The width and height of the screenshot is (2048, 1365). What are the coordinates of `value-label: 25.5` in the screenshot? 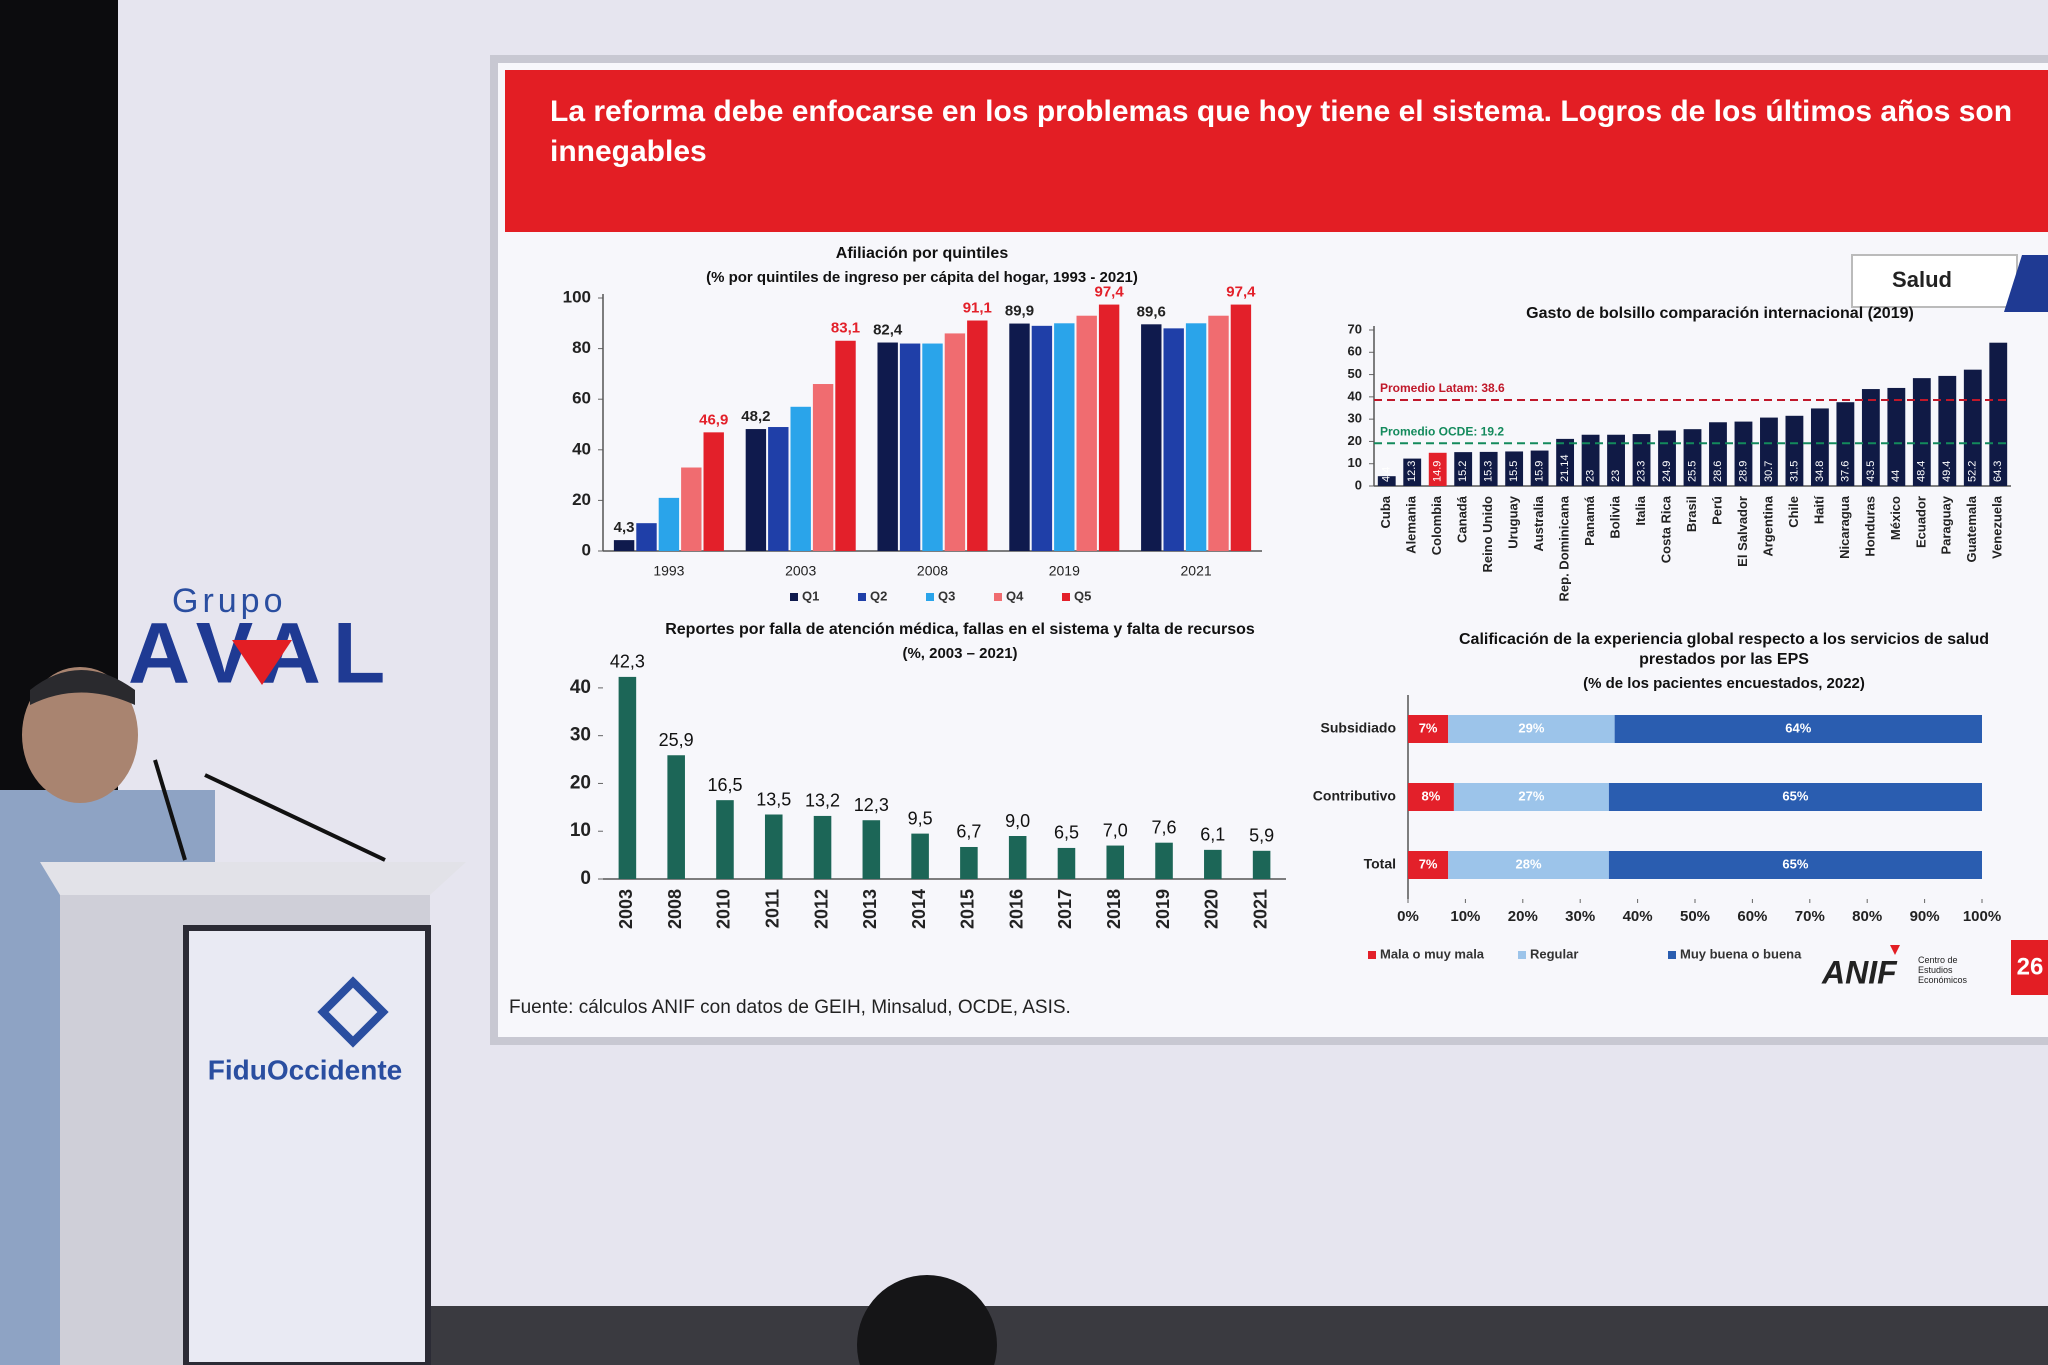 It's located at (1692, 471).